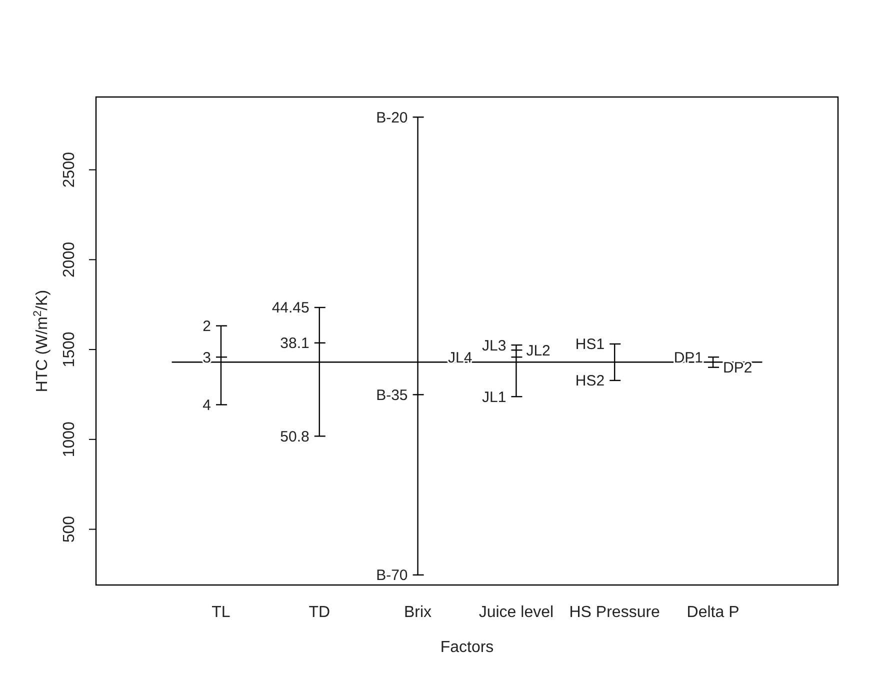 The height and width of the screenshot is (683, 875). I want to click on x-axis-title: Factors, so click(467, 647).